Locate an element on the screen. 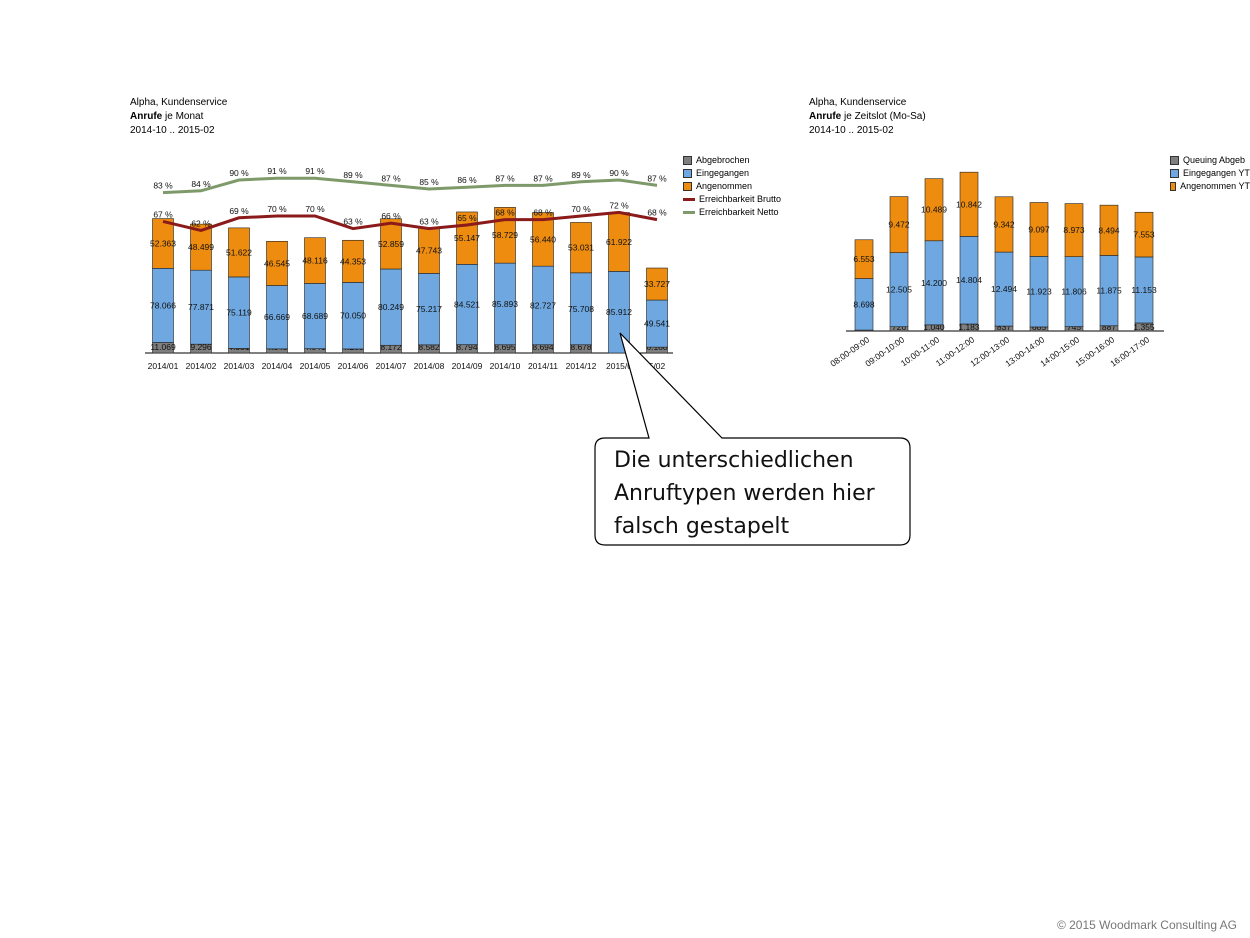  callout-shape is located at coordinates (752, 439).